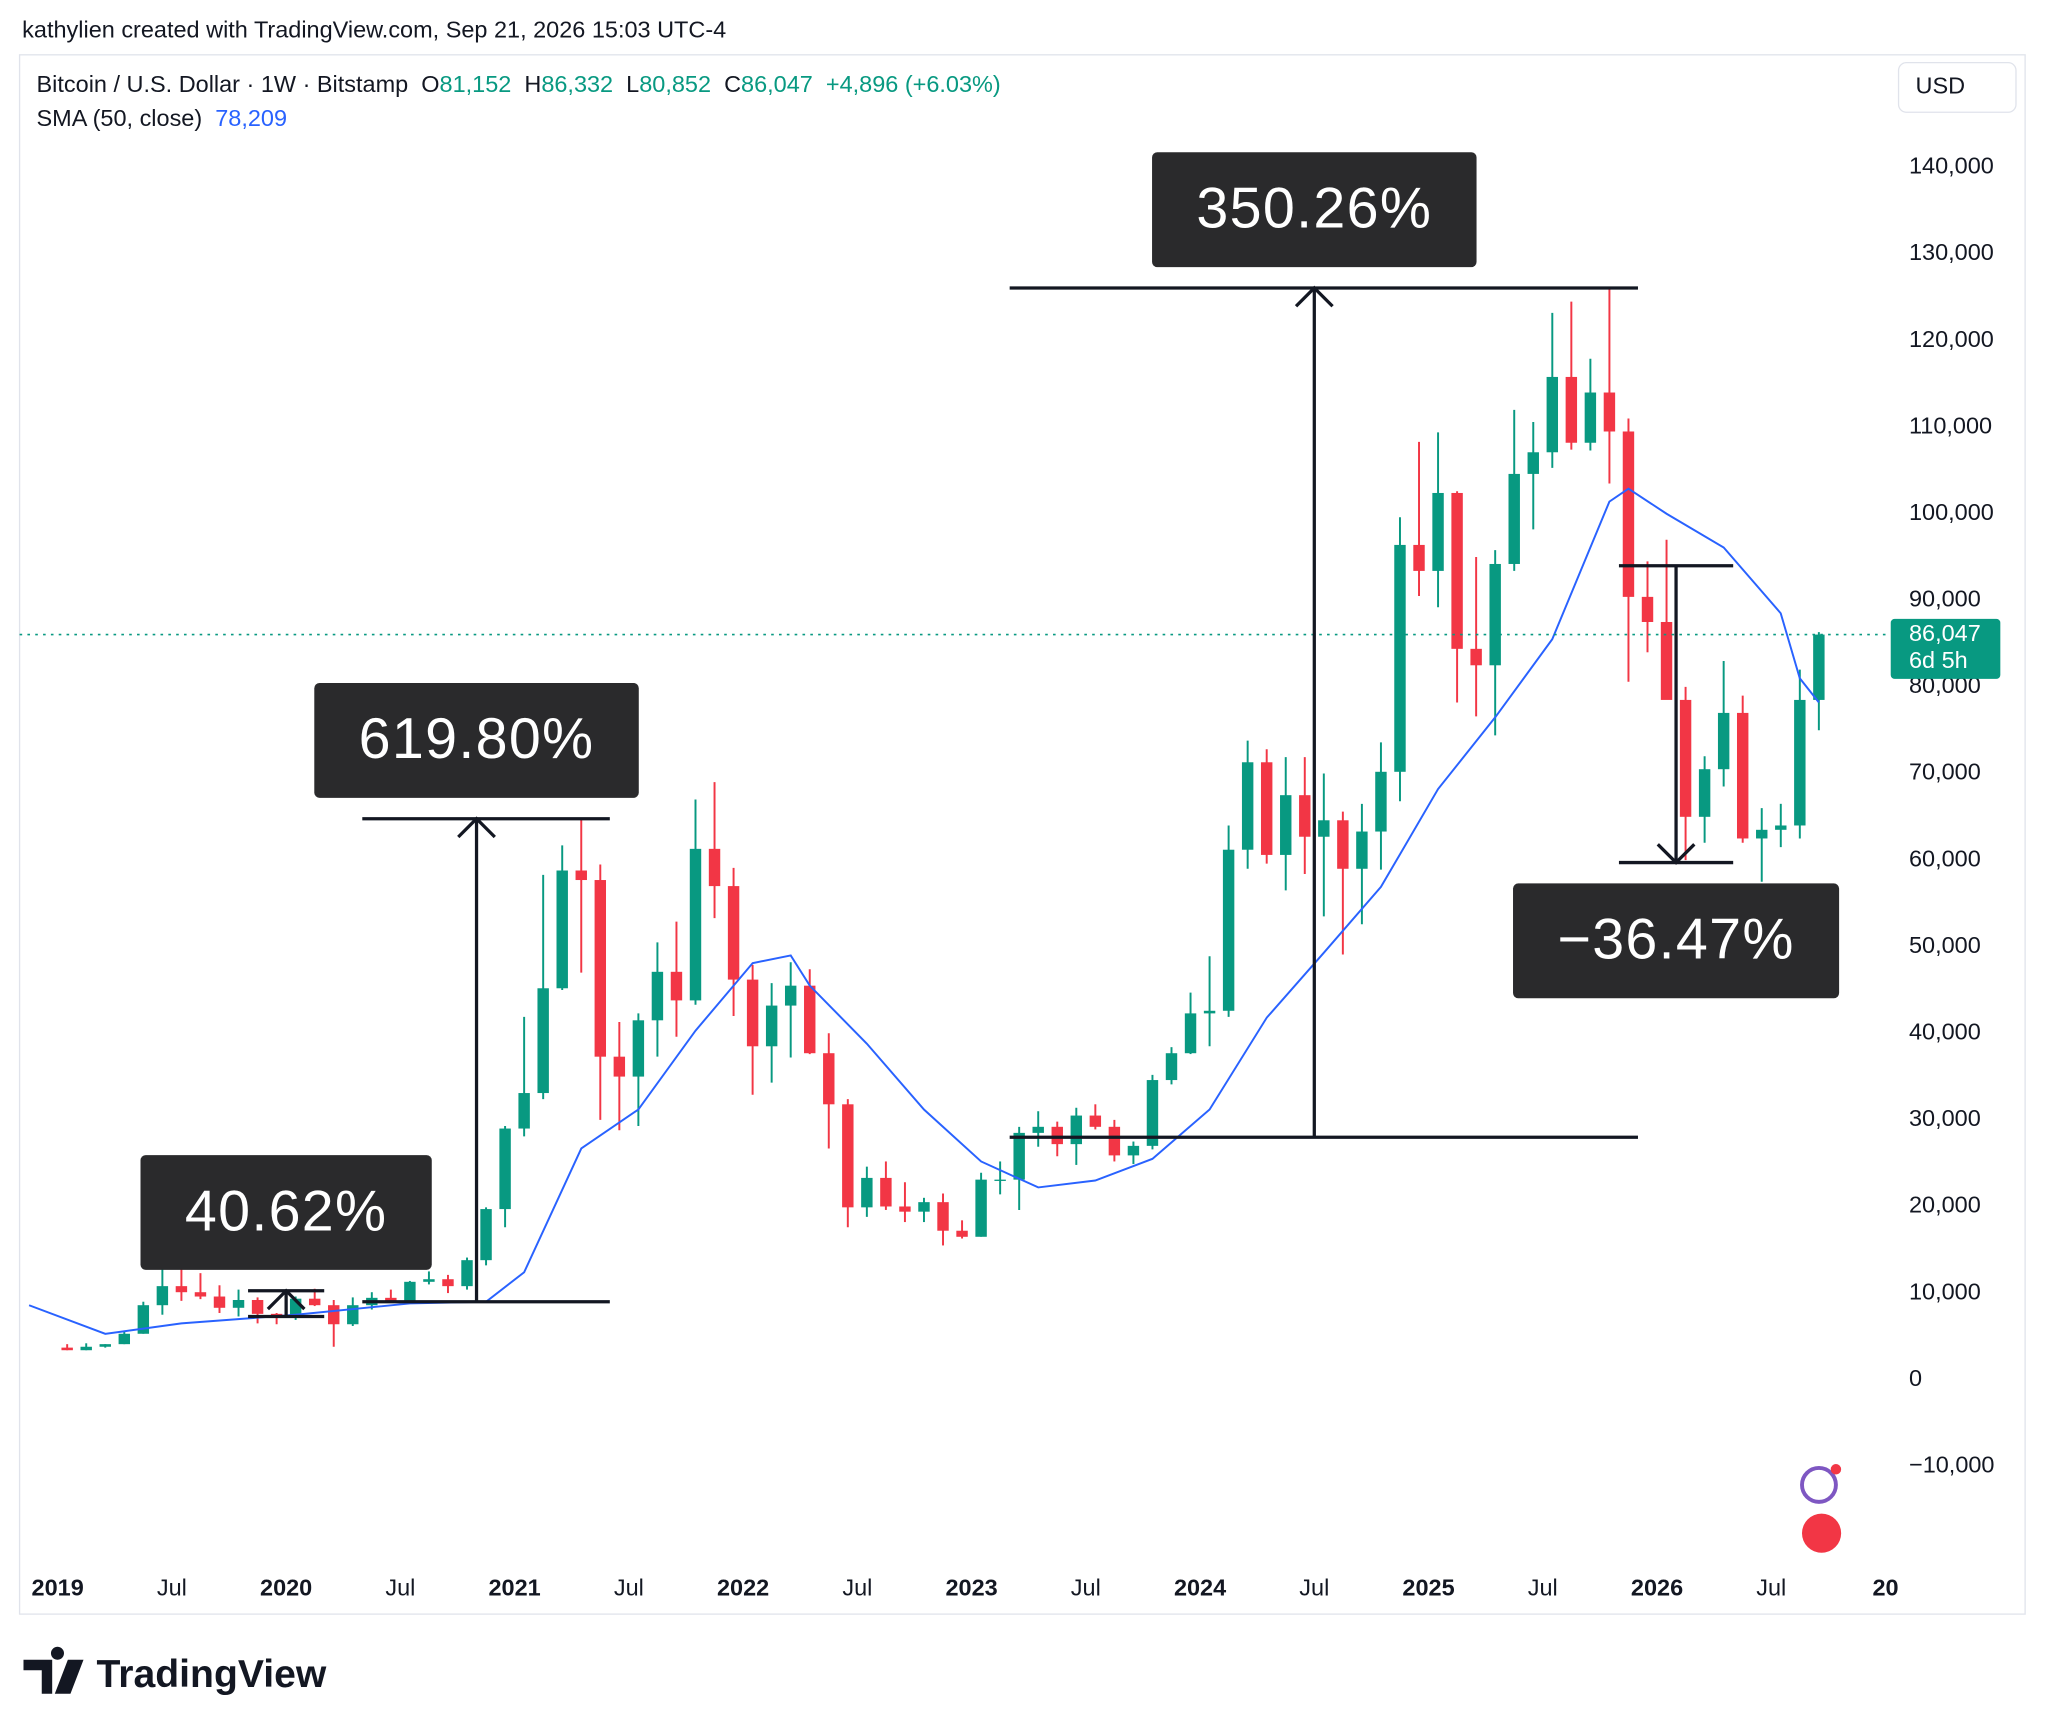  Describe the element at coordinates (1819, 1485) in the screenshot. I see `icon` at that location.